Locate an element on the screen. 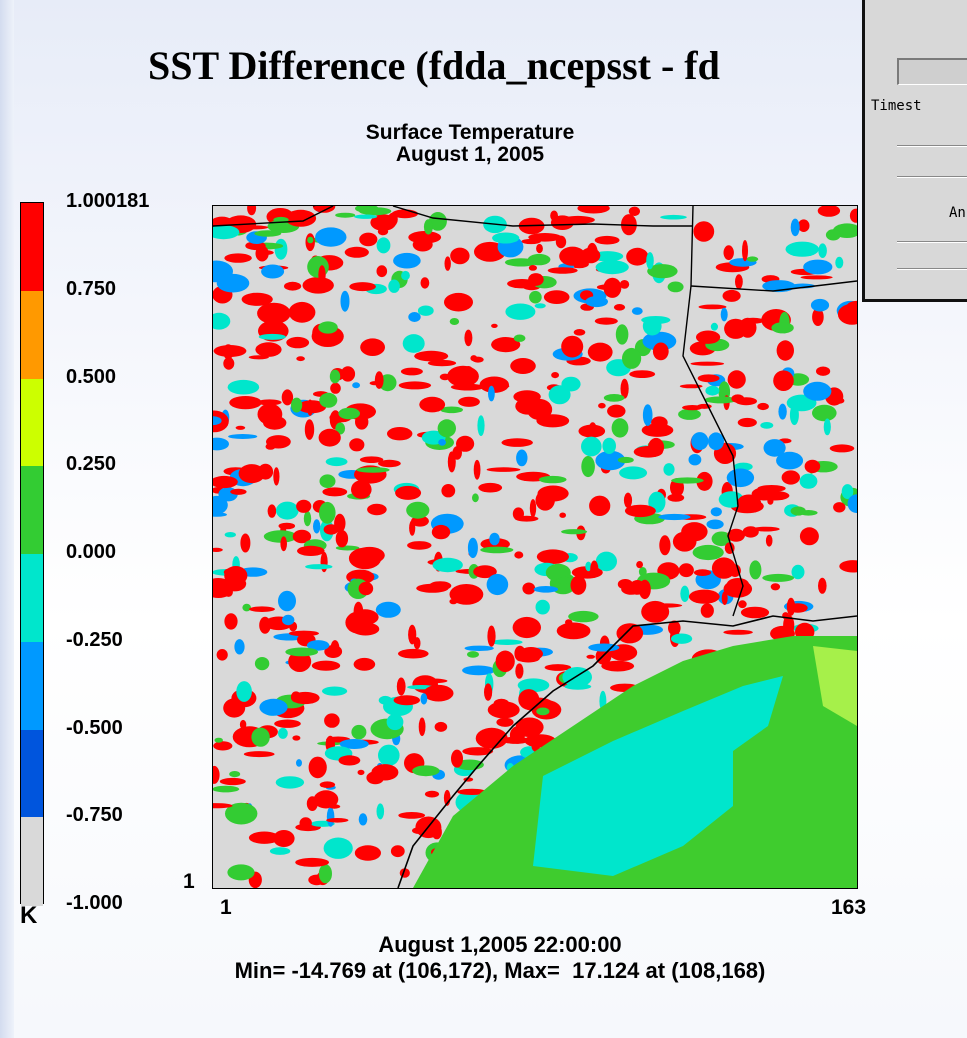 The image size is (967, 1038). colorbar-tick-label: 0.250 is located at coordinates (91, 464).